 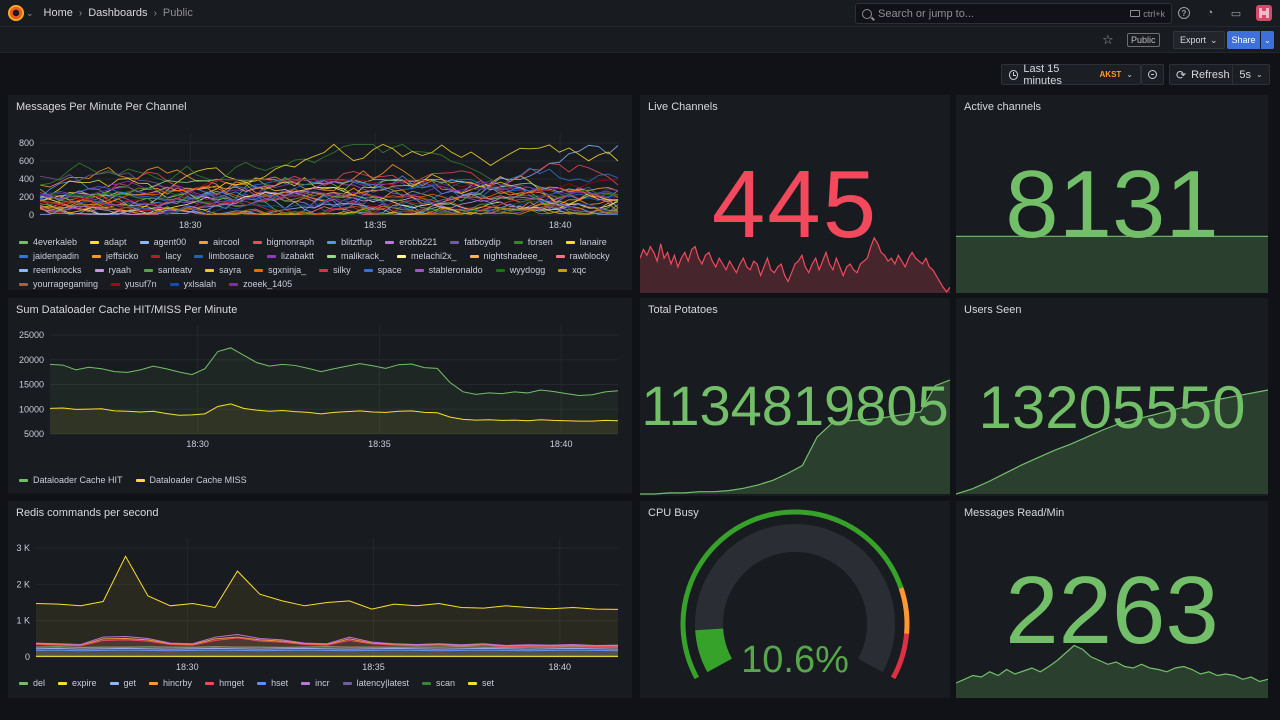 I want to click on legend-item: del, so click(x=32, y=683).